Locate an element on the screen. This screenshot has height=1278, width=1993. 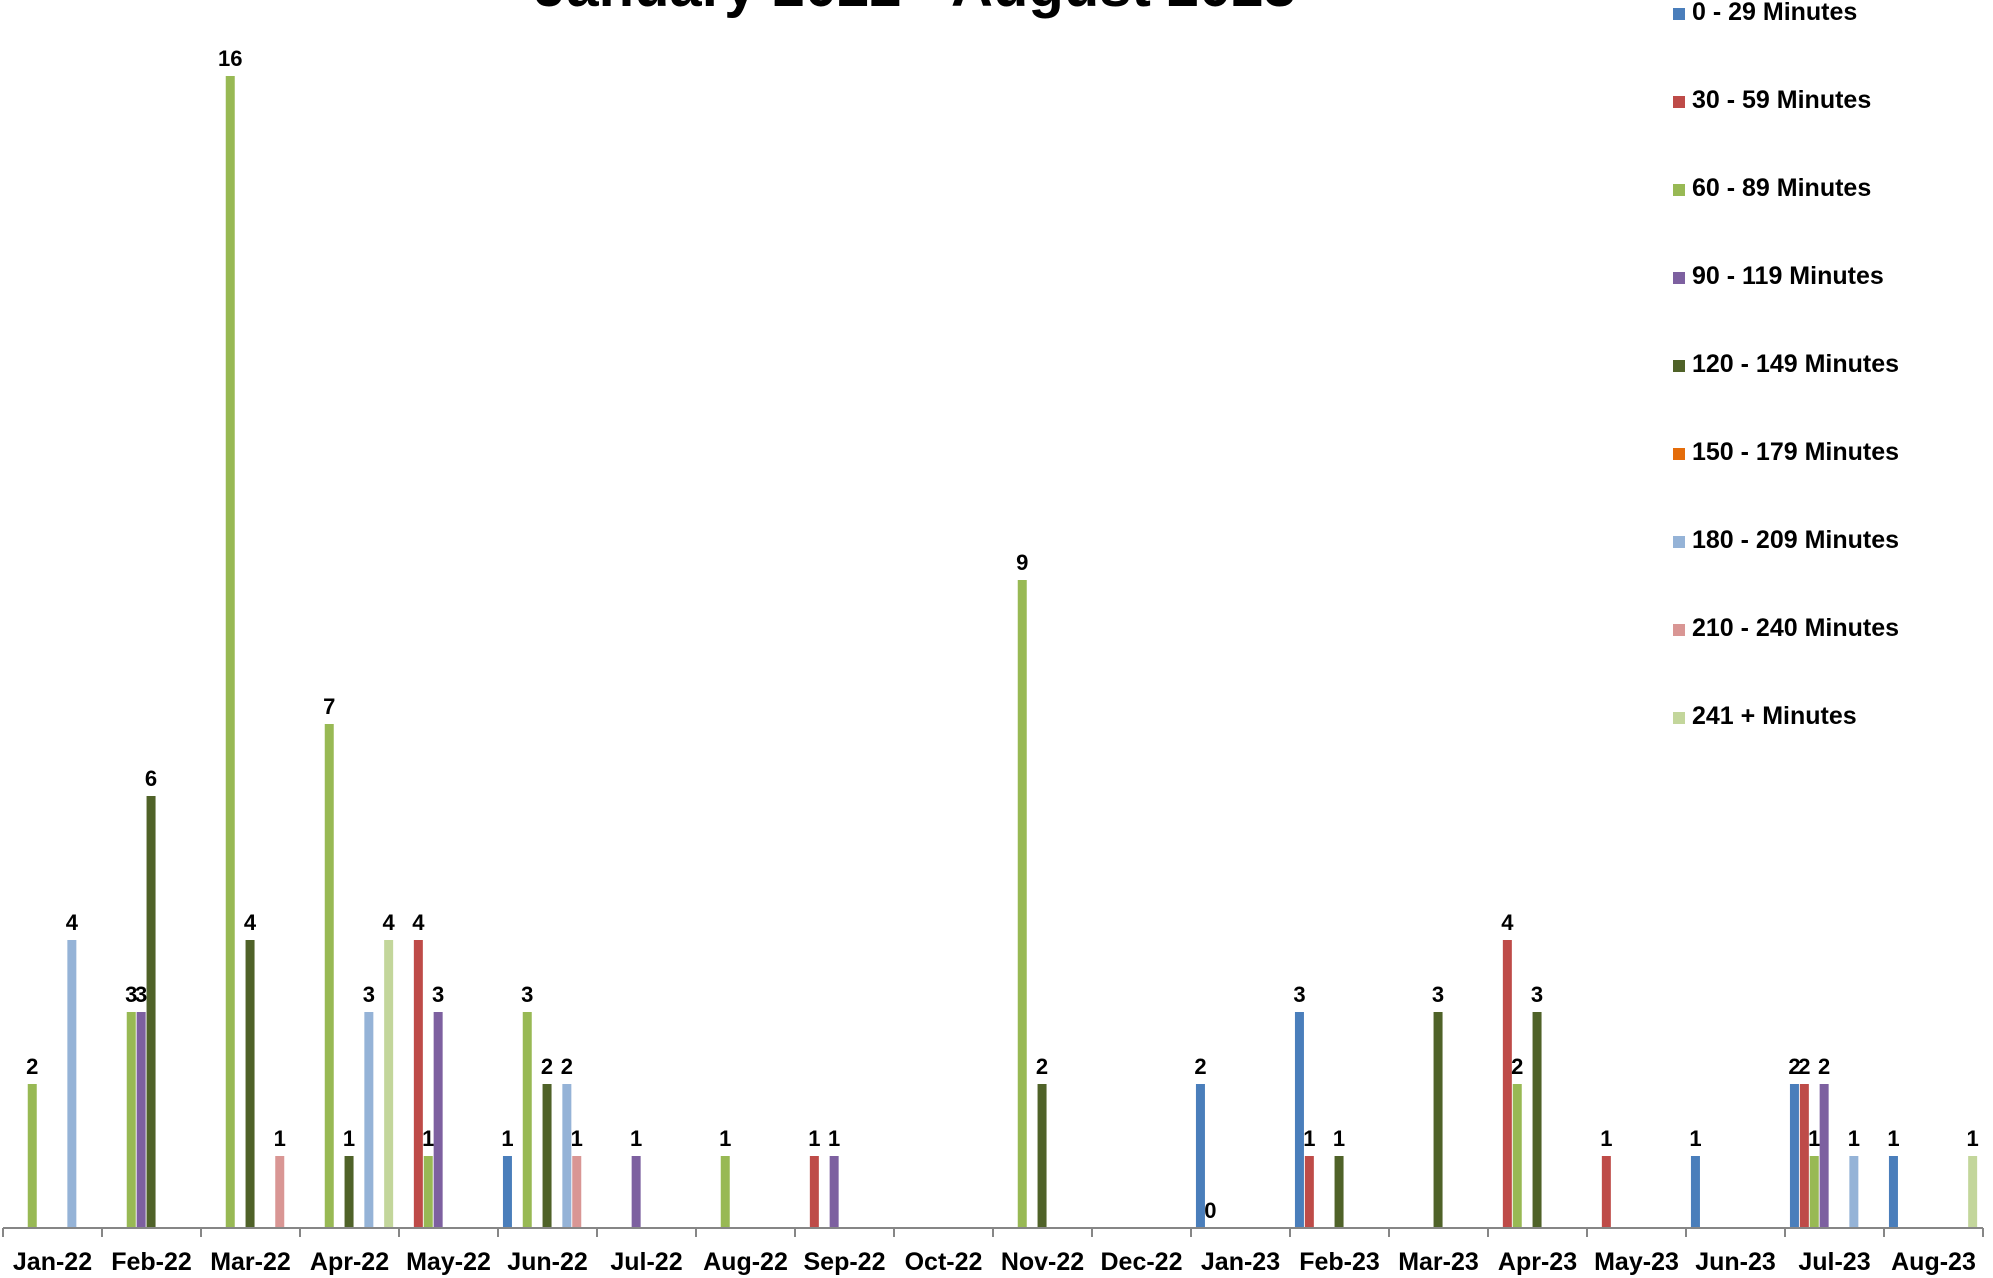
x-tick-label: Jun-23 is located at coordinates (1735, 1262).